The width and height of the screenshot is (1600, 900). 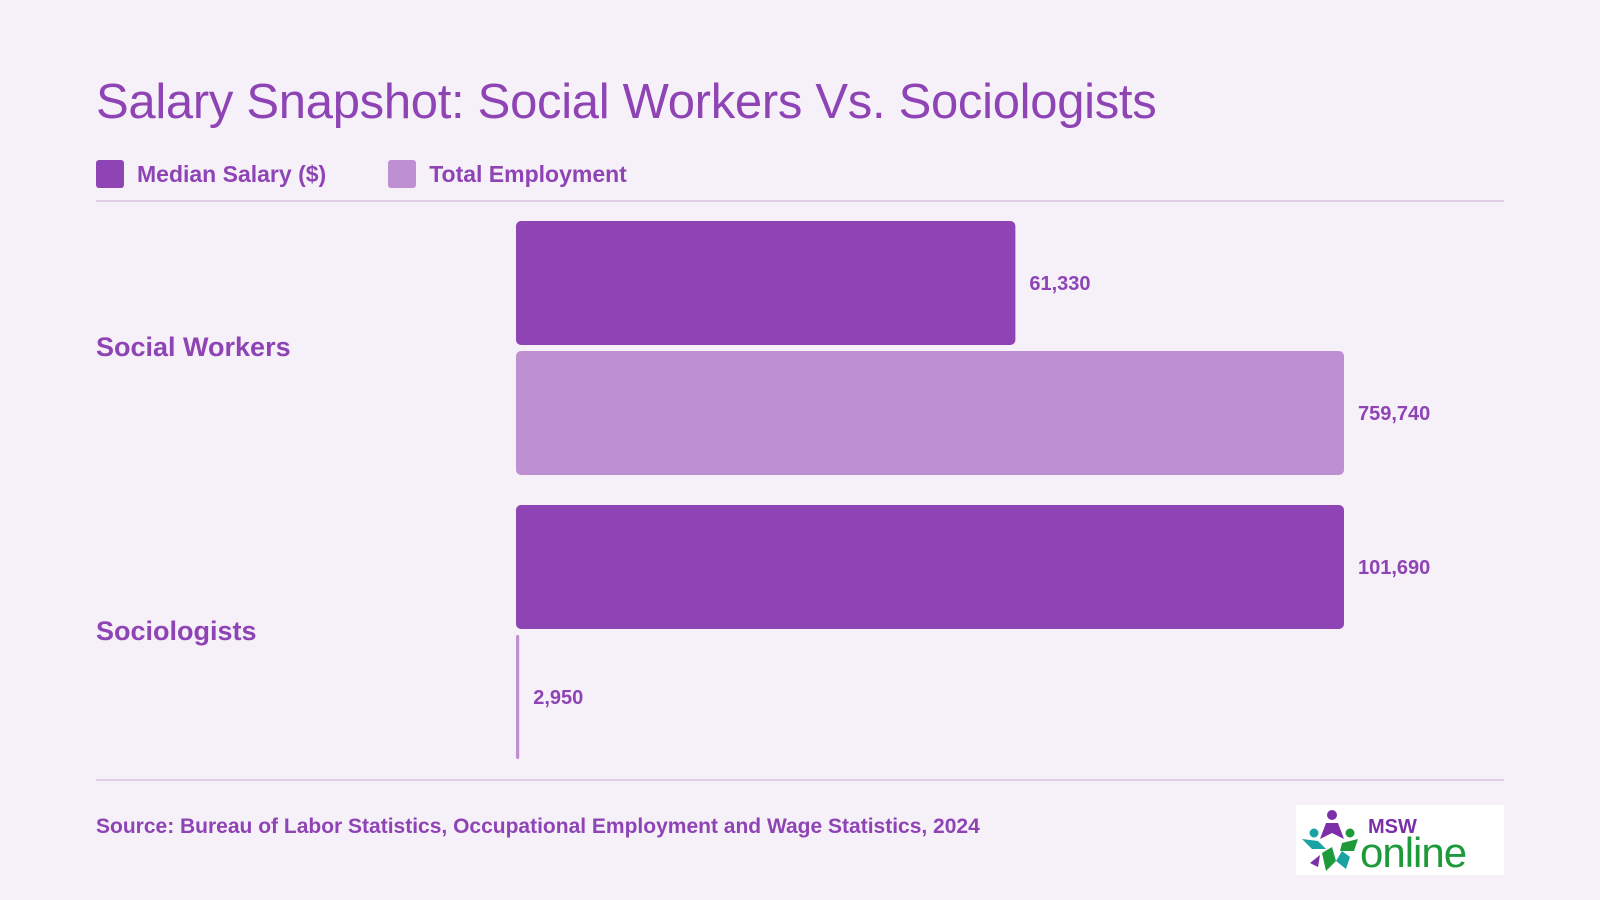 What do you see at coordinates (800, 201) in the screenshot?
I see `top-divider` at bounding box center [800, 201].